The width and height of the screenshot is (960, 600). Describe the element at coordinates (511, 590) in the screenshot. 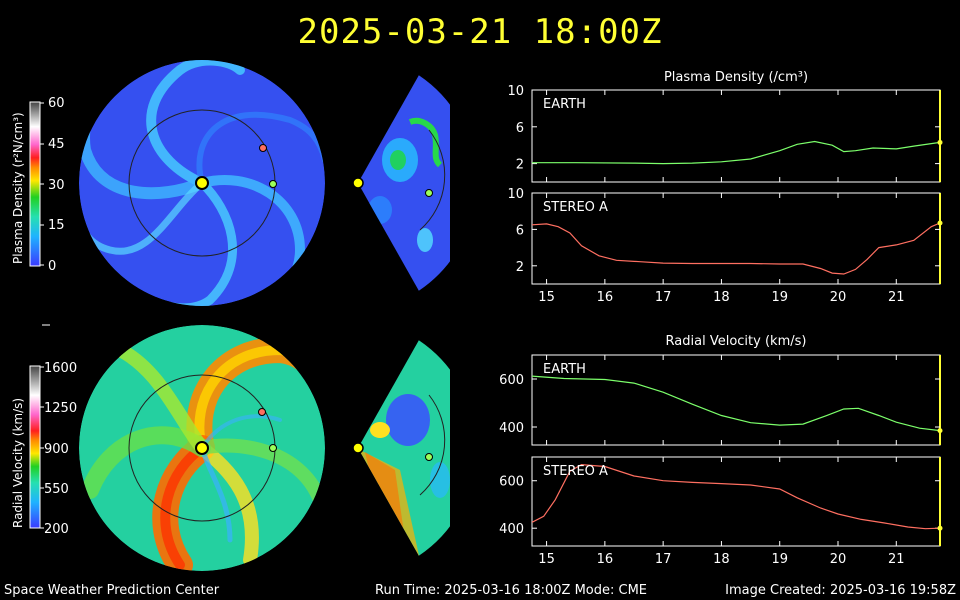

I see `footer-run-info: Run Time: 2025-03-16 18:00Z Mode: CME` at that location.